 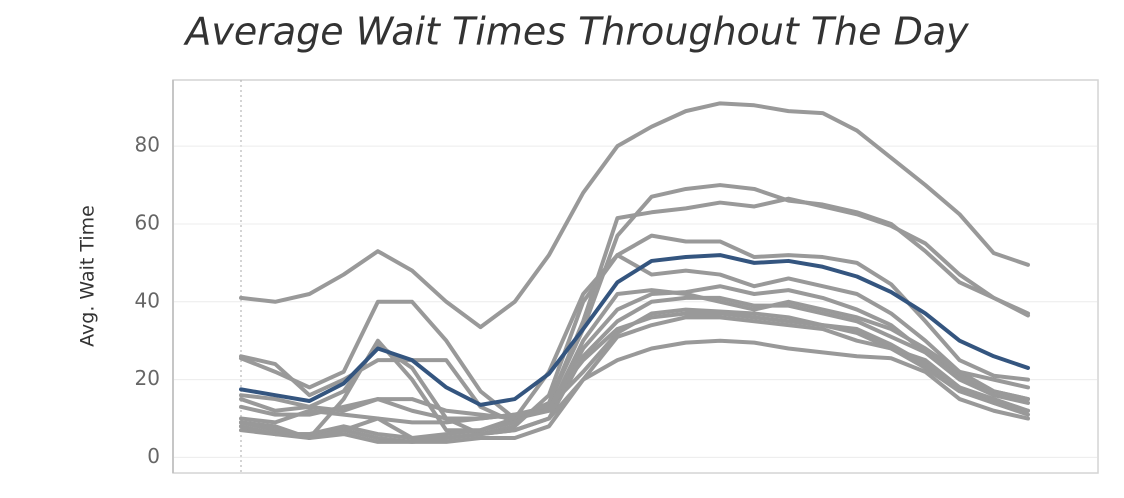 I want to click on y-axis-label: Avg. Wait Time, so click(x=88, y=276).